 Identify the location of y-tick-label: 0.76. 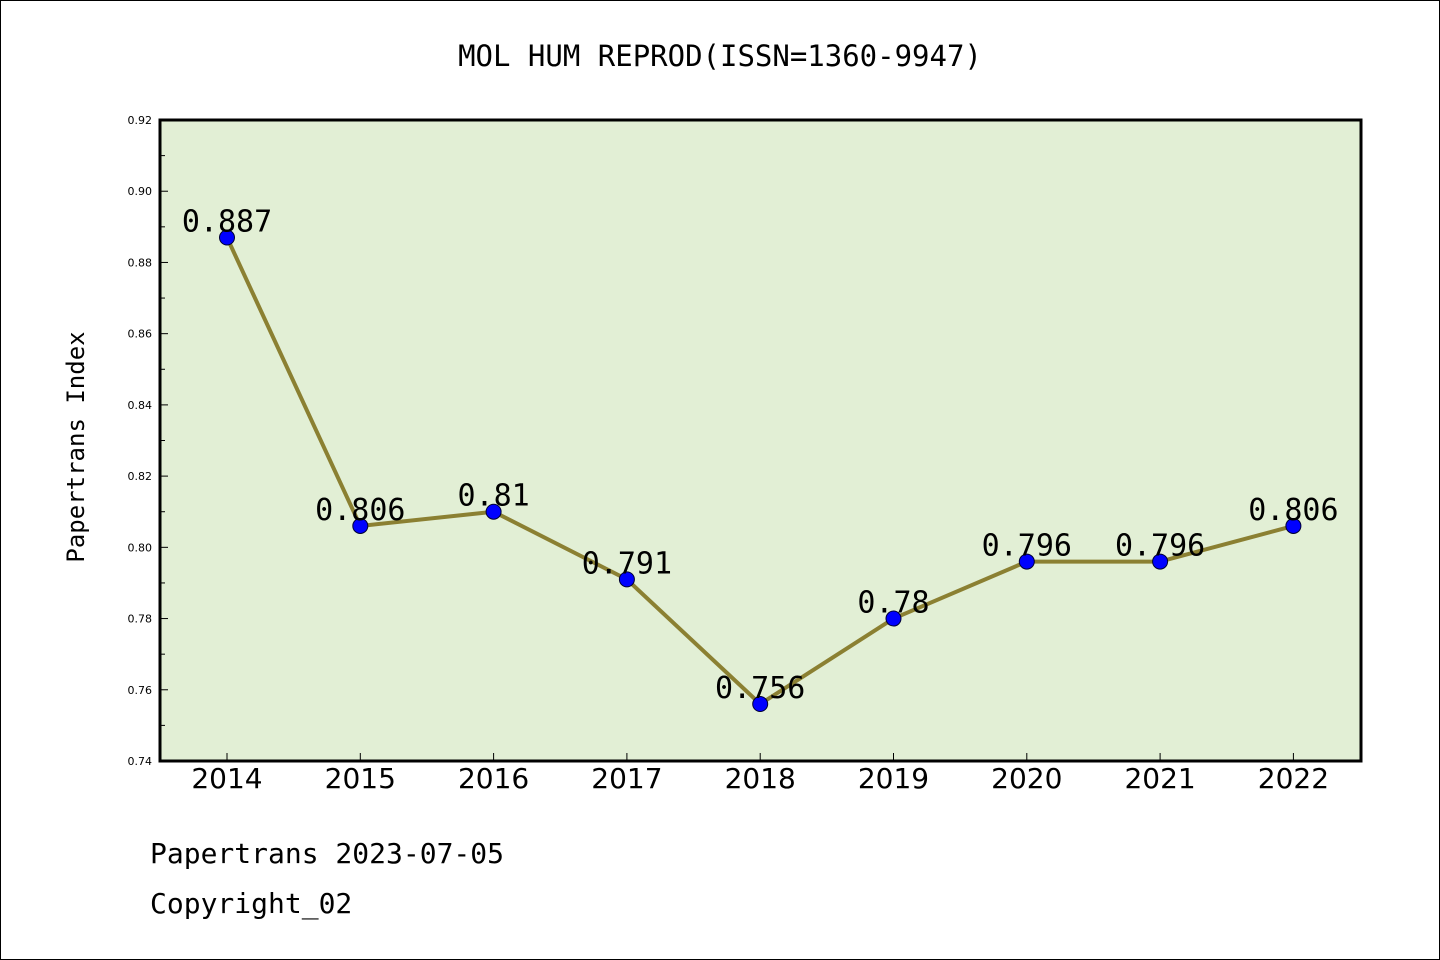
(140, 690).